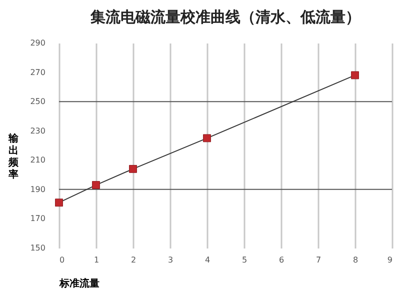 This screenshot has width=407, height=300. What do you see at coordinates (389, 260) in the screenshot?
I see `x-tick-label: 9` at bounding box center [389, 260].